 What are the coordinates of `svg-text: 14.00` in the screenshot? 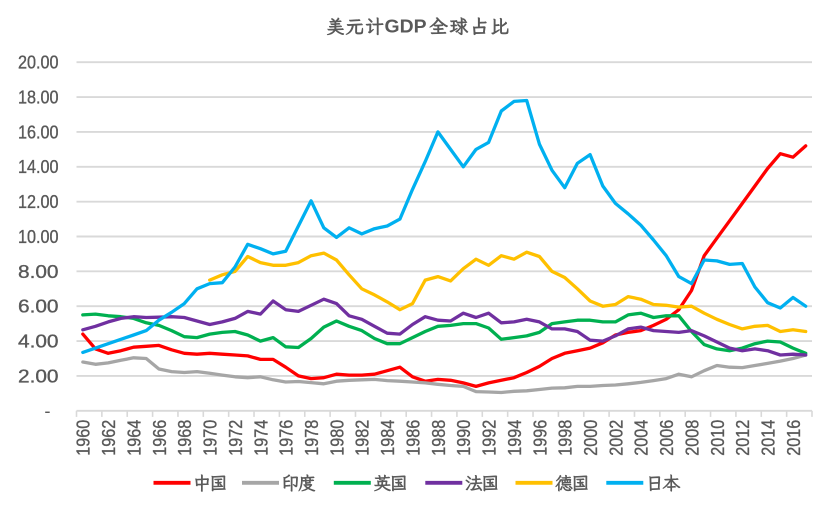 It's located at (38, 166).